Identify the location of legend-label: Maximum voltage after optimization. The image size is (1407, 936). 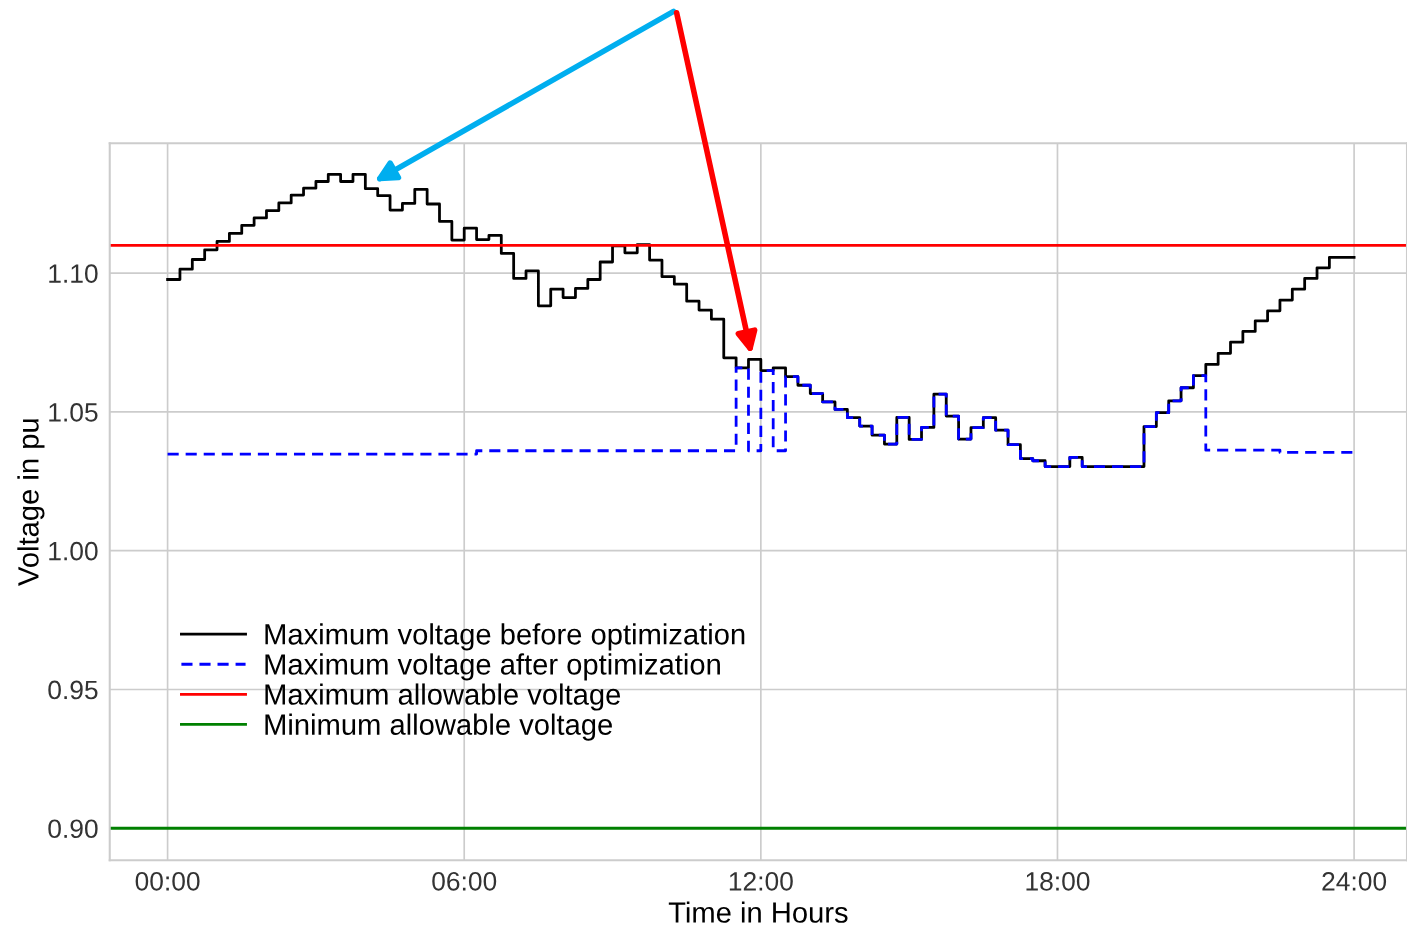
(492, 667).